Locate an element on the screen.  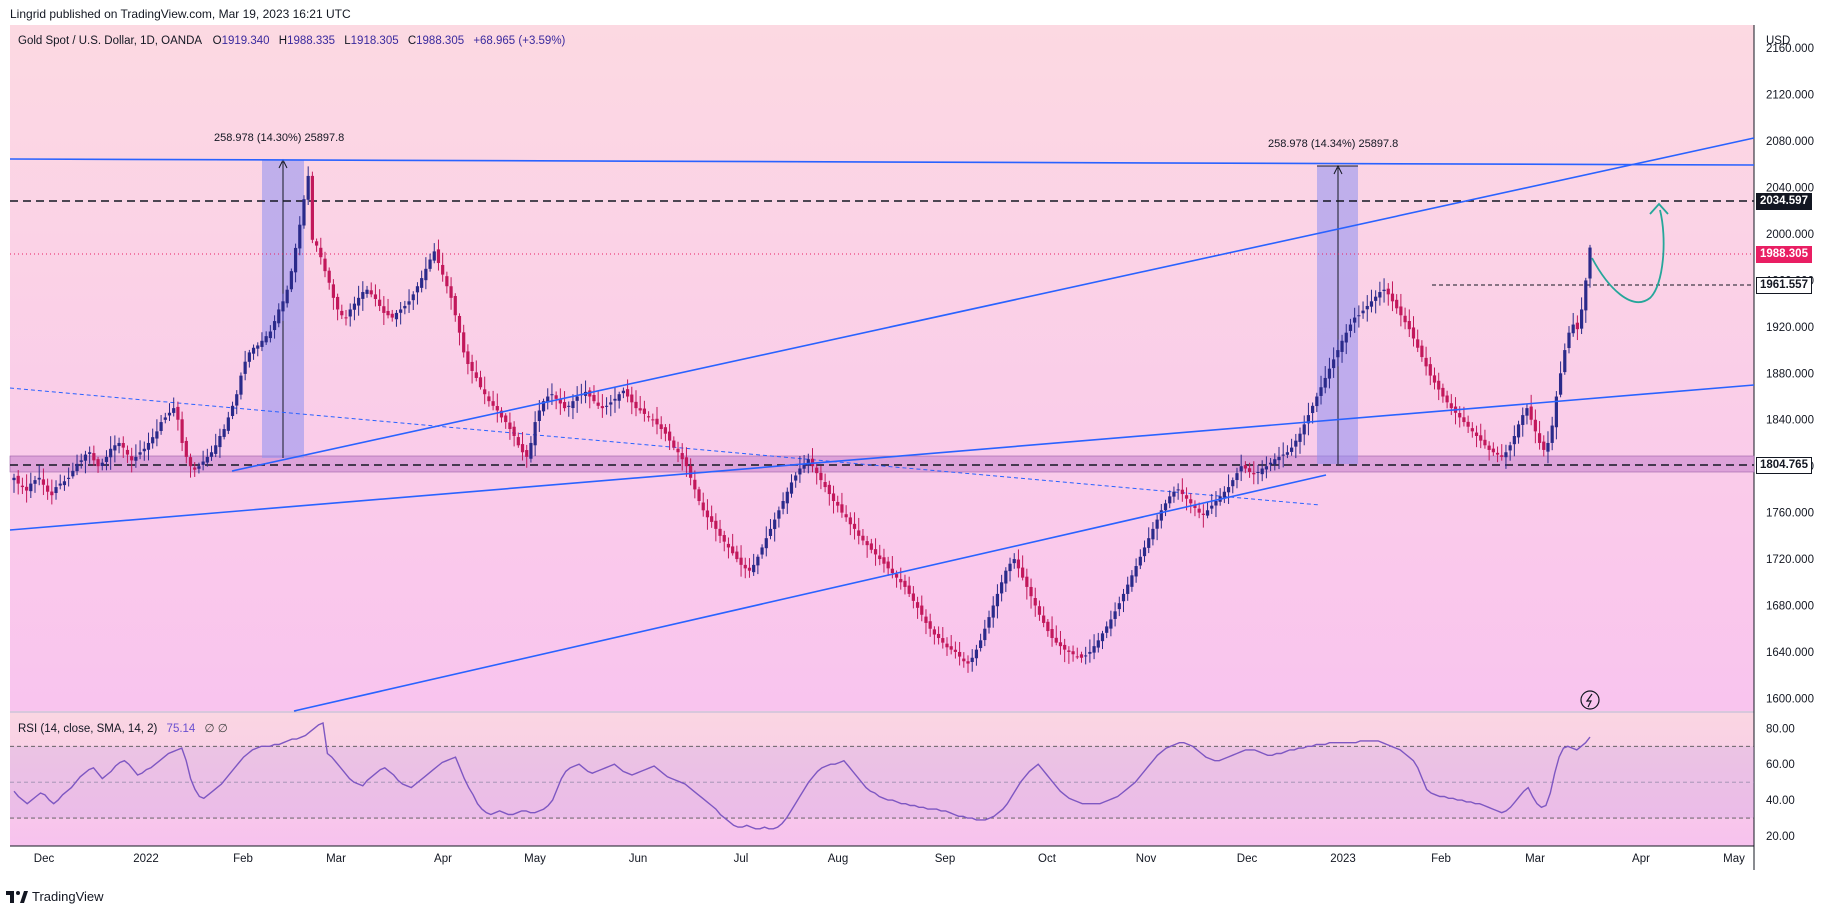
lightning-icon is located at coordinates (1590, 700).